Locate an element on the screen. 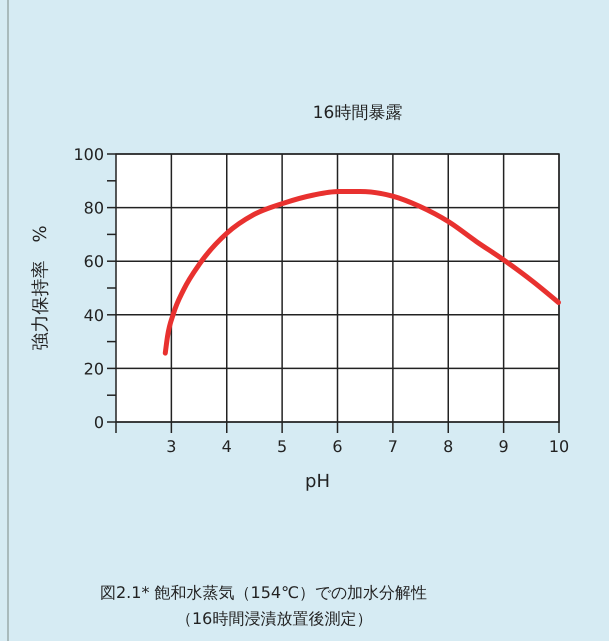 Image resolution: width=609 pixels, height=641 pixels. x-tick-label: 4 is located at coordinates (227, 446).